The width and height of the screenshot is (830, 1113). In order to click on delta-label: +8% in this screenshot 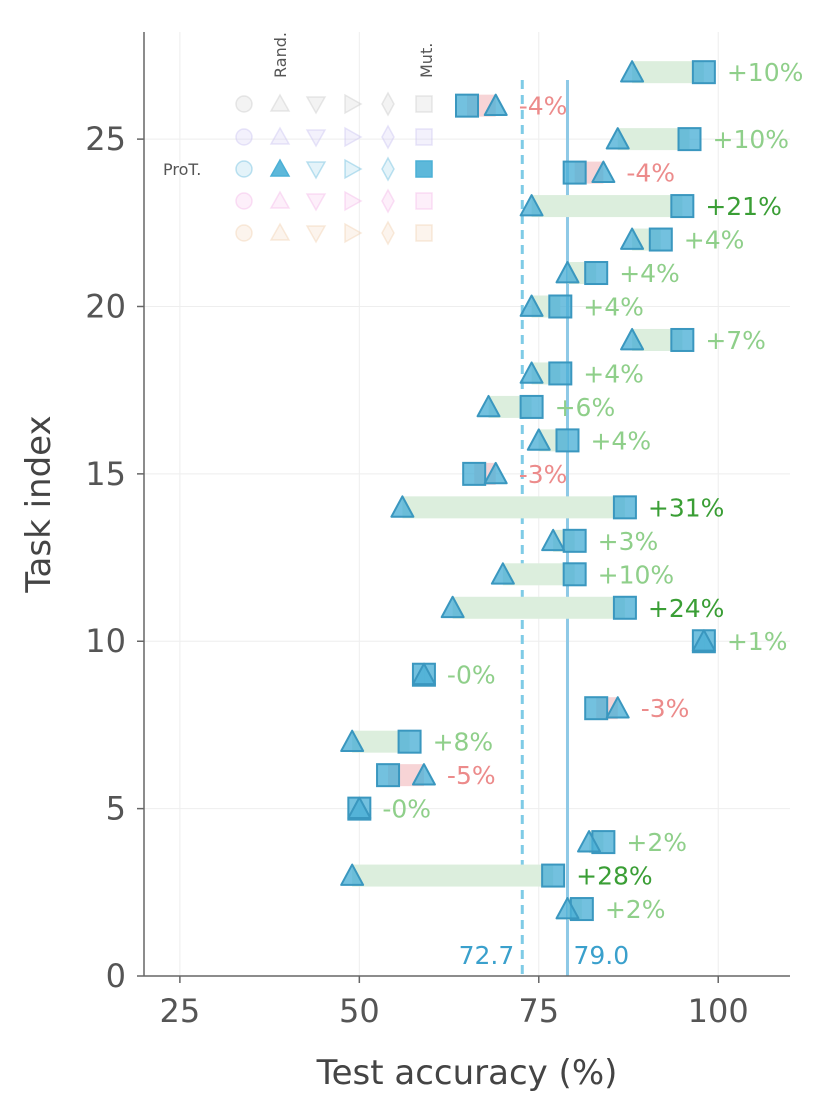, I will do `click(463, 742)`.